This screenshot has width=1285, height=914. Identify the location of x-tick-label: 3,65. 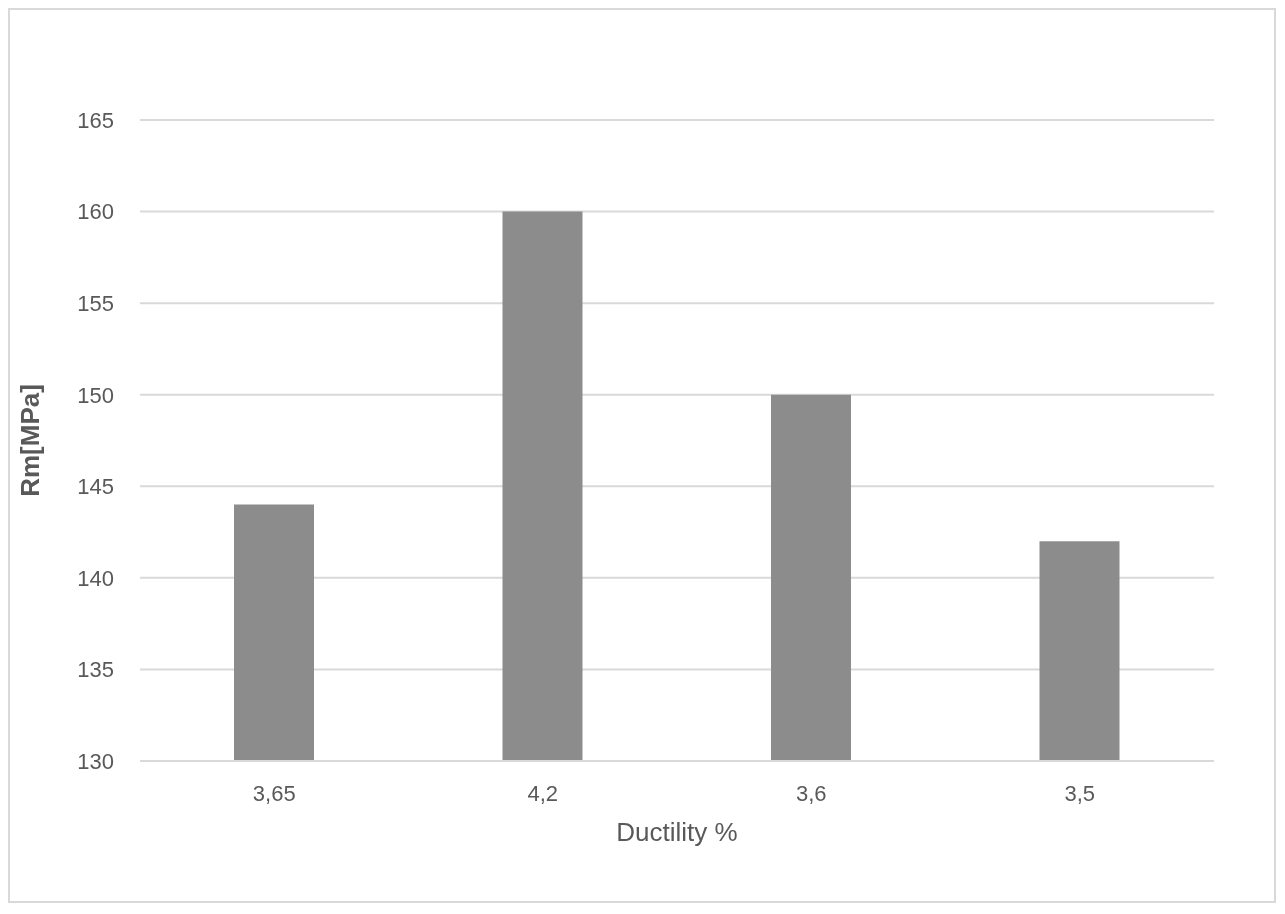
(274, 793).